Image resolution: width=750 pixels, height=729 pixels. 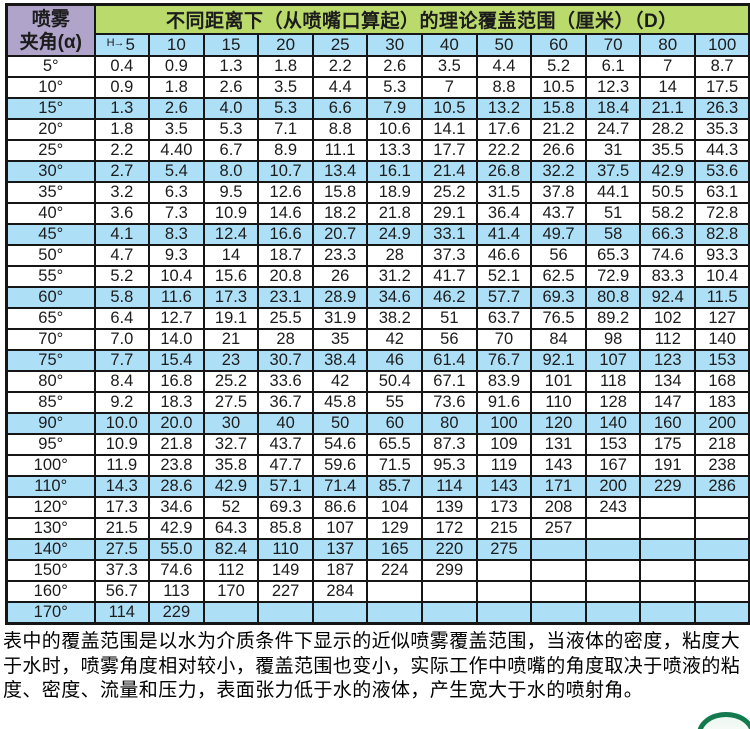 What do you see at coordinates (231, 192) in the screenshot?
I see `coverage-cell: 9.5` at bounding box center [231, 192].